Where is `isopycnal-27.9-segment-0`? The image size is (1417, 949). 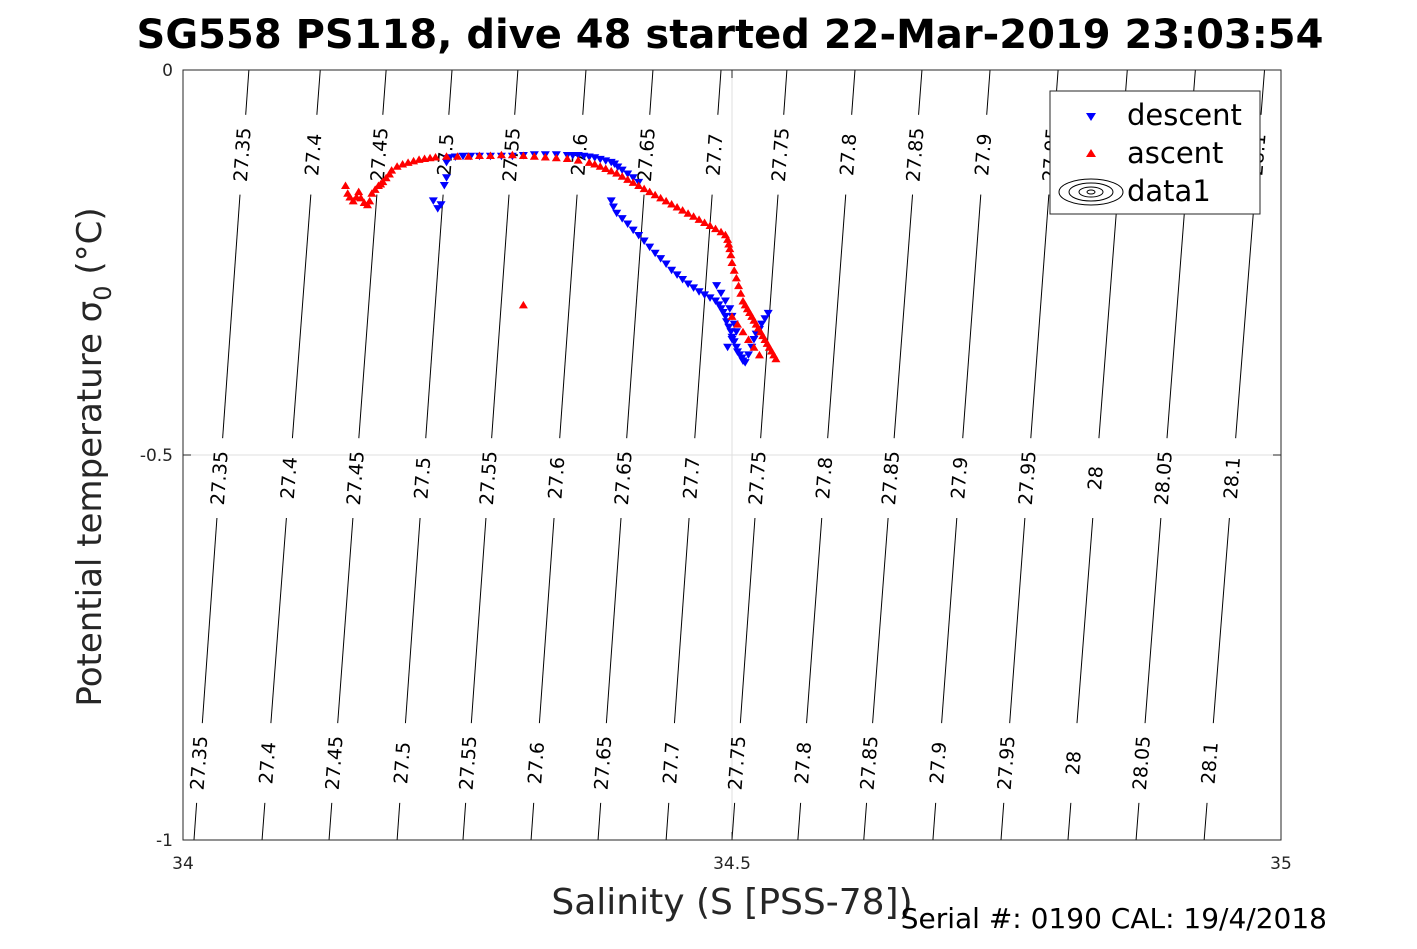 isopycnal-27.9-segment-0 is located at coordinates (988, 92).